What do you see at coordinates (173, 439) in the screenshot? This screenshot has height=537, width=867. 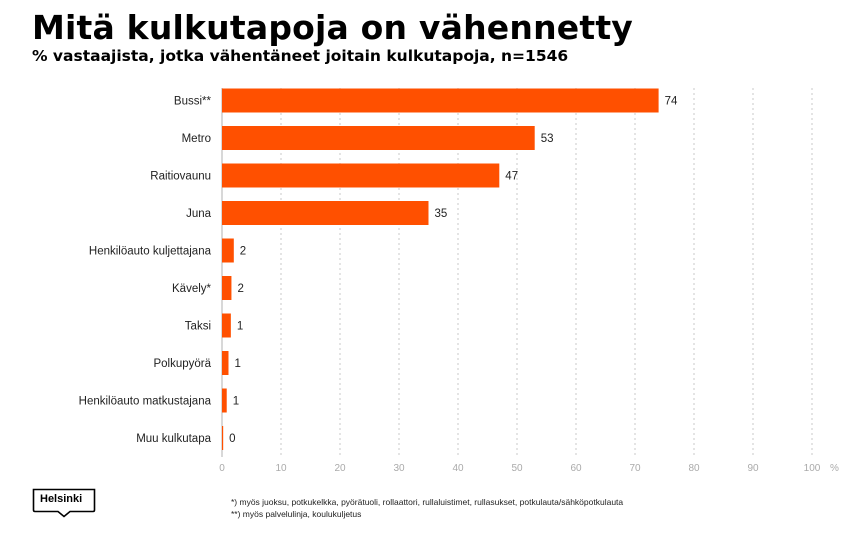 I see `category-label: Muu kulkutapa` at bounding box center [173, 439].